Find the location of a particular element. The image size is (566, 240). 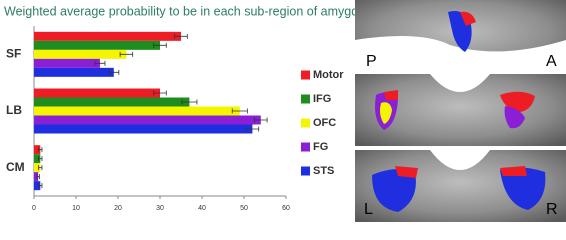

x-tick-label: 0 is located at coordinates (34, 208).